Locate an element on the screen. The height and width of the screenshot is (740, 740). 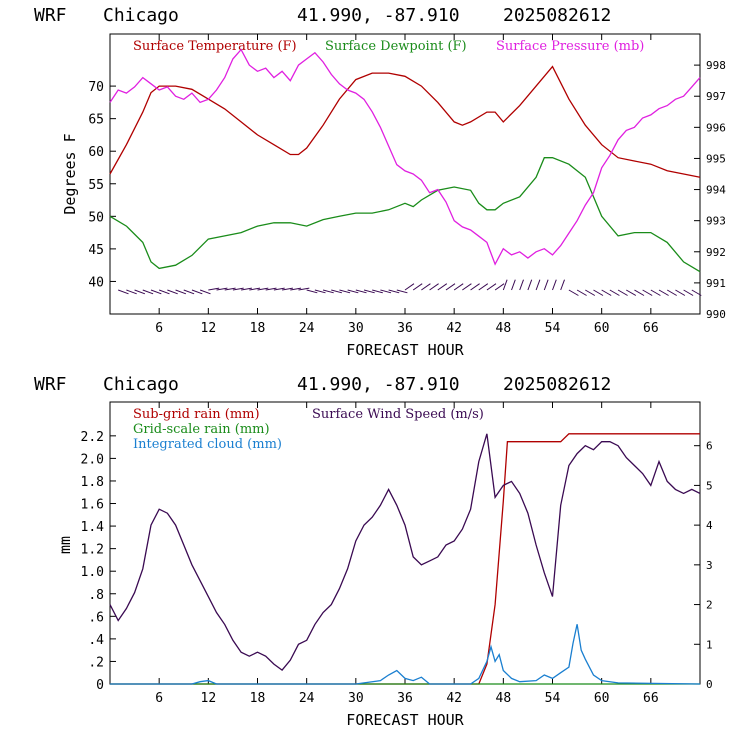
bottom-header-run: 2025082612 is located at coordinates (557, 384).